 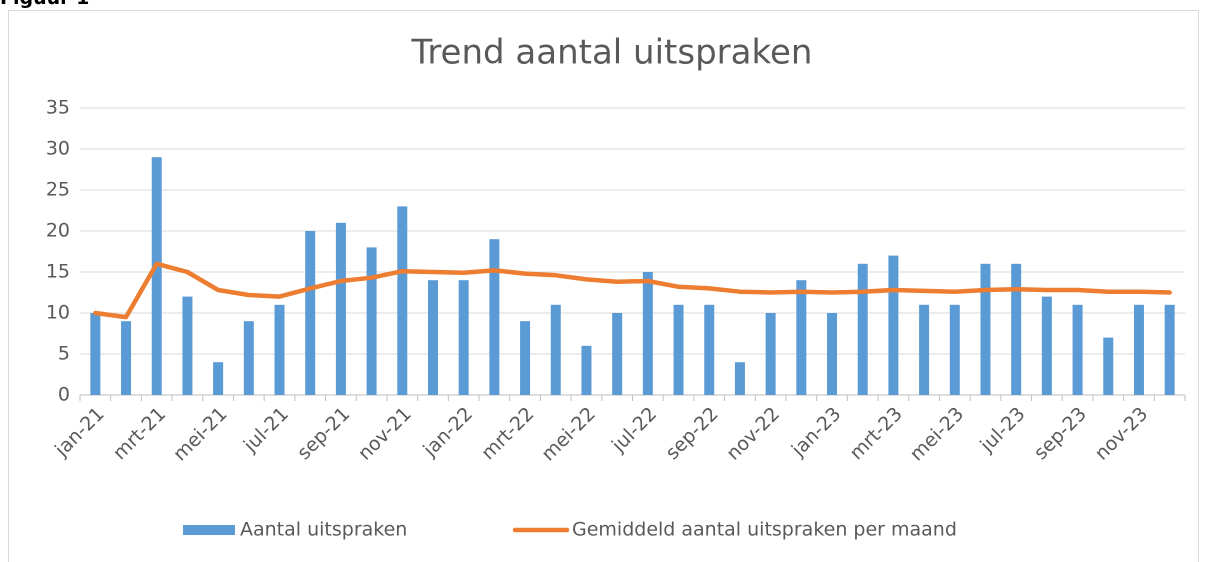 I want to click on line, so click(x=632, y=290).